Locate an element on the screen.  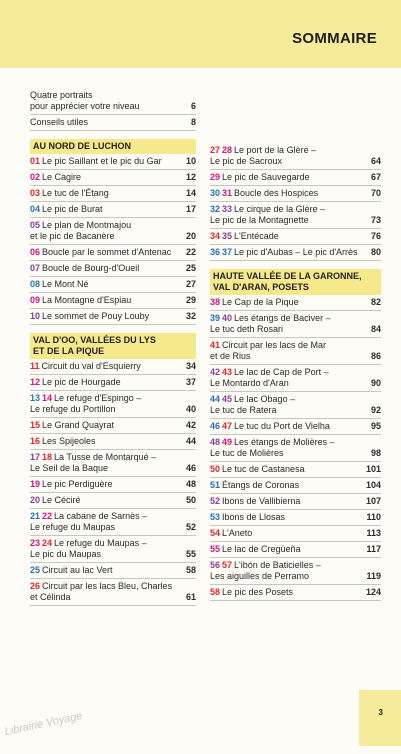
toc-entry: 01 Le pic Saillant et le pic du Gar 10 is located at coordinates (113, 162).